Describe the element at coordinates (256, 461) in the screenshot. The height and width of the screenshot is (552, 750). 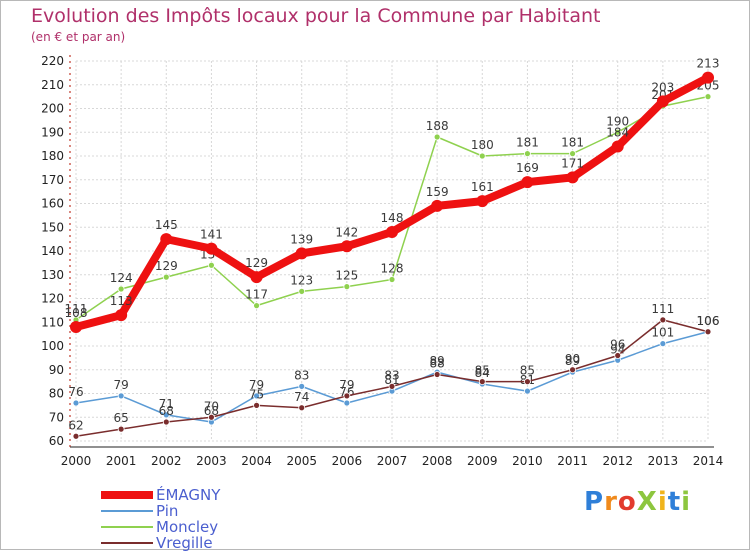
I see `x-tick-label: 2004` at that location.